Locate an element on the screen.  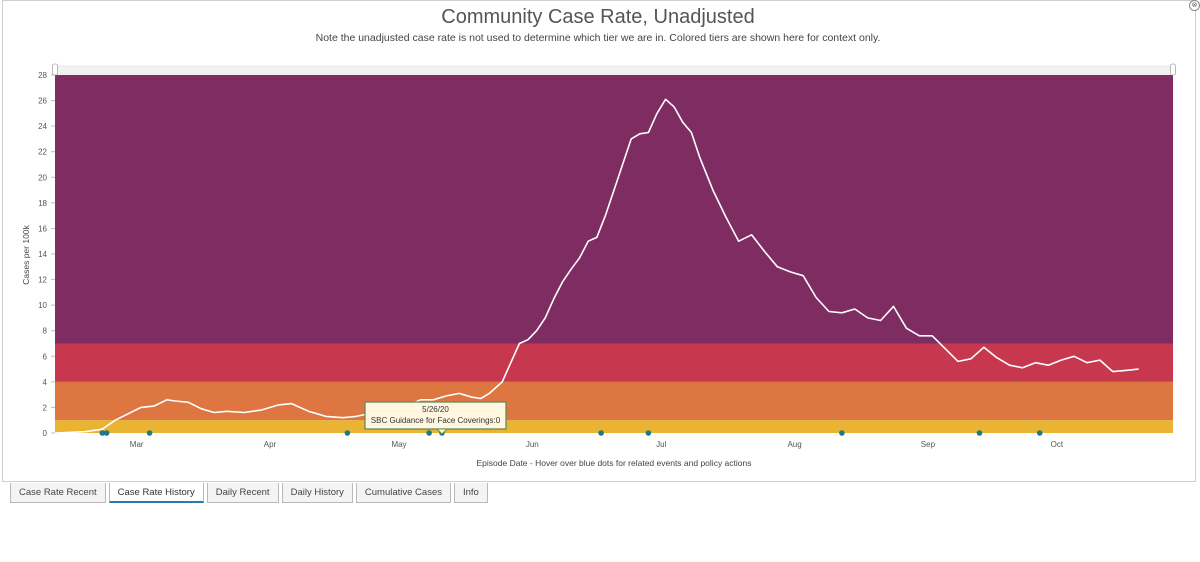
y-tick-label: 8 is located at coordinates (45, 331).